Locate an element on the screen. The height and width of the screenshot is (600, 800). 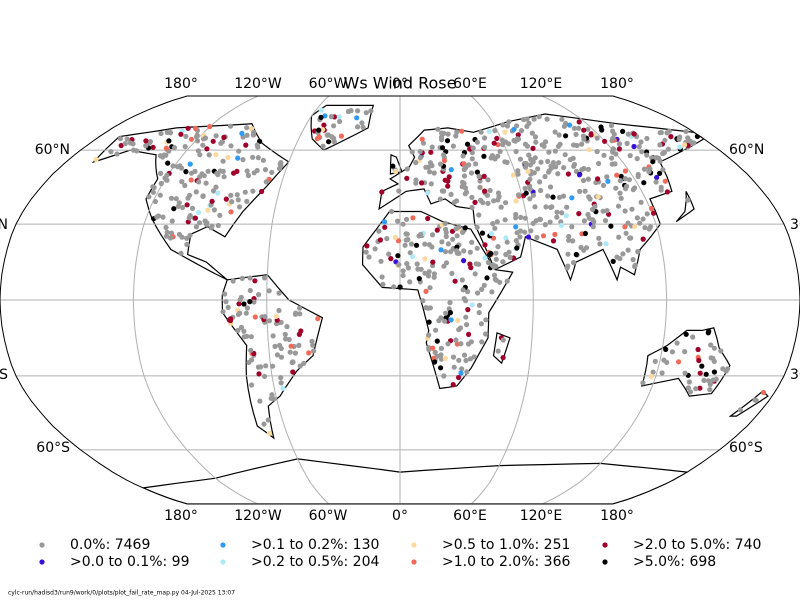
lon-label-top: 60°W is located at coordinates (328, 84).